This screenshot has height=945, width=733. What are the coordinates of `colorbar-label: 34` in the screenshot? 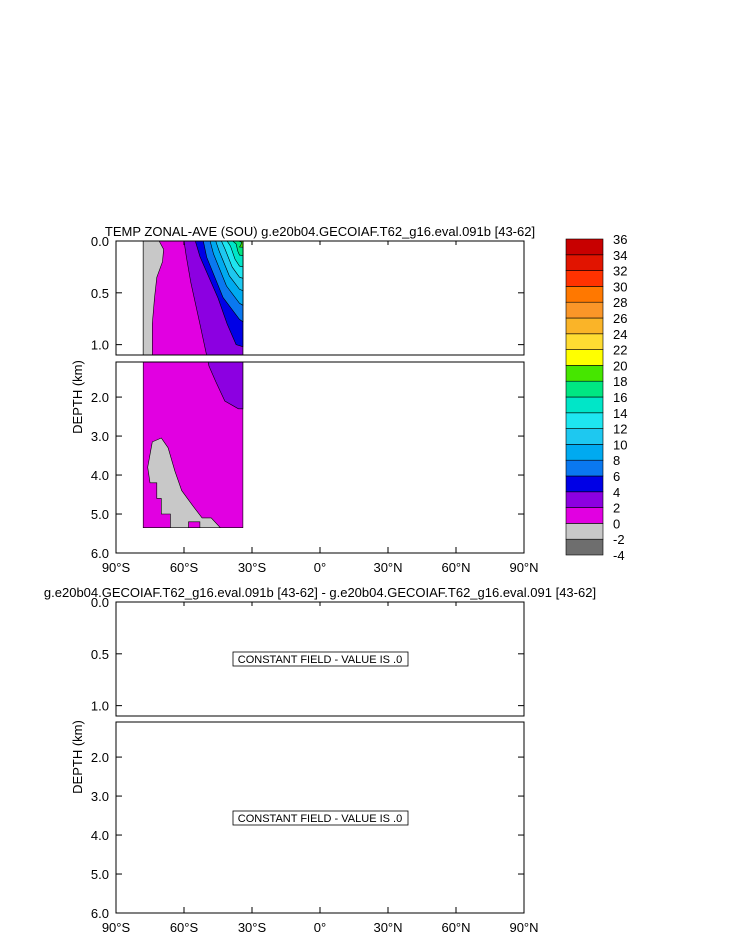 It's located at (620, 255).